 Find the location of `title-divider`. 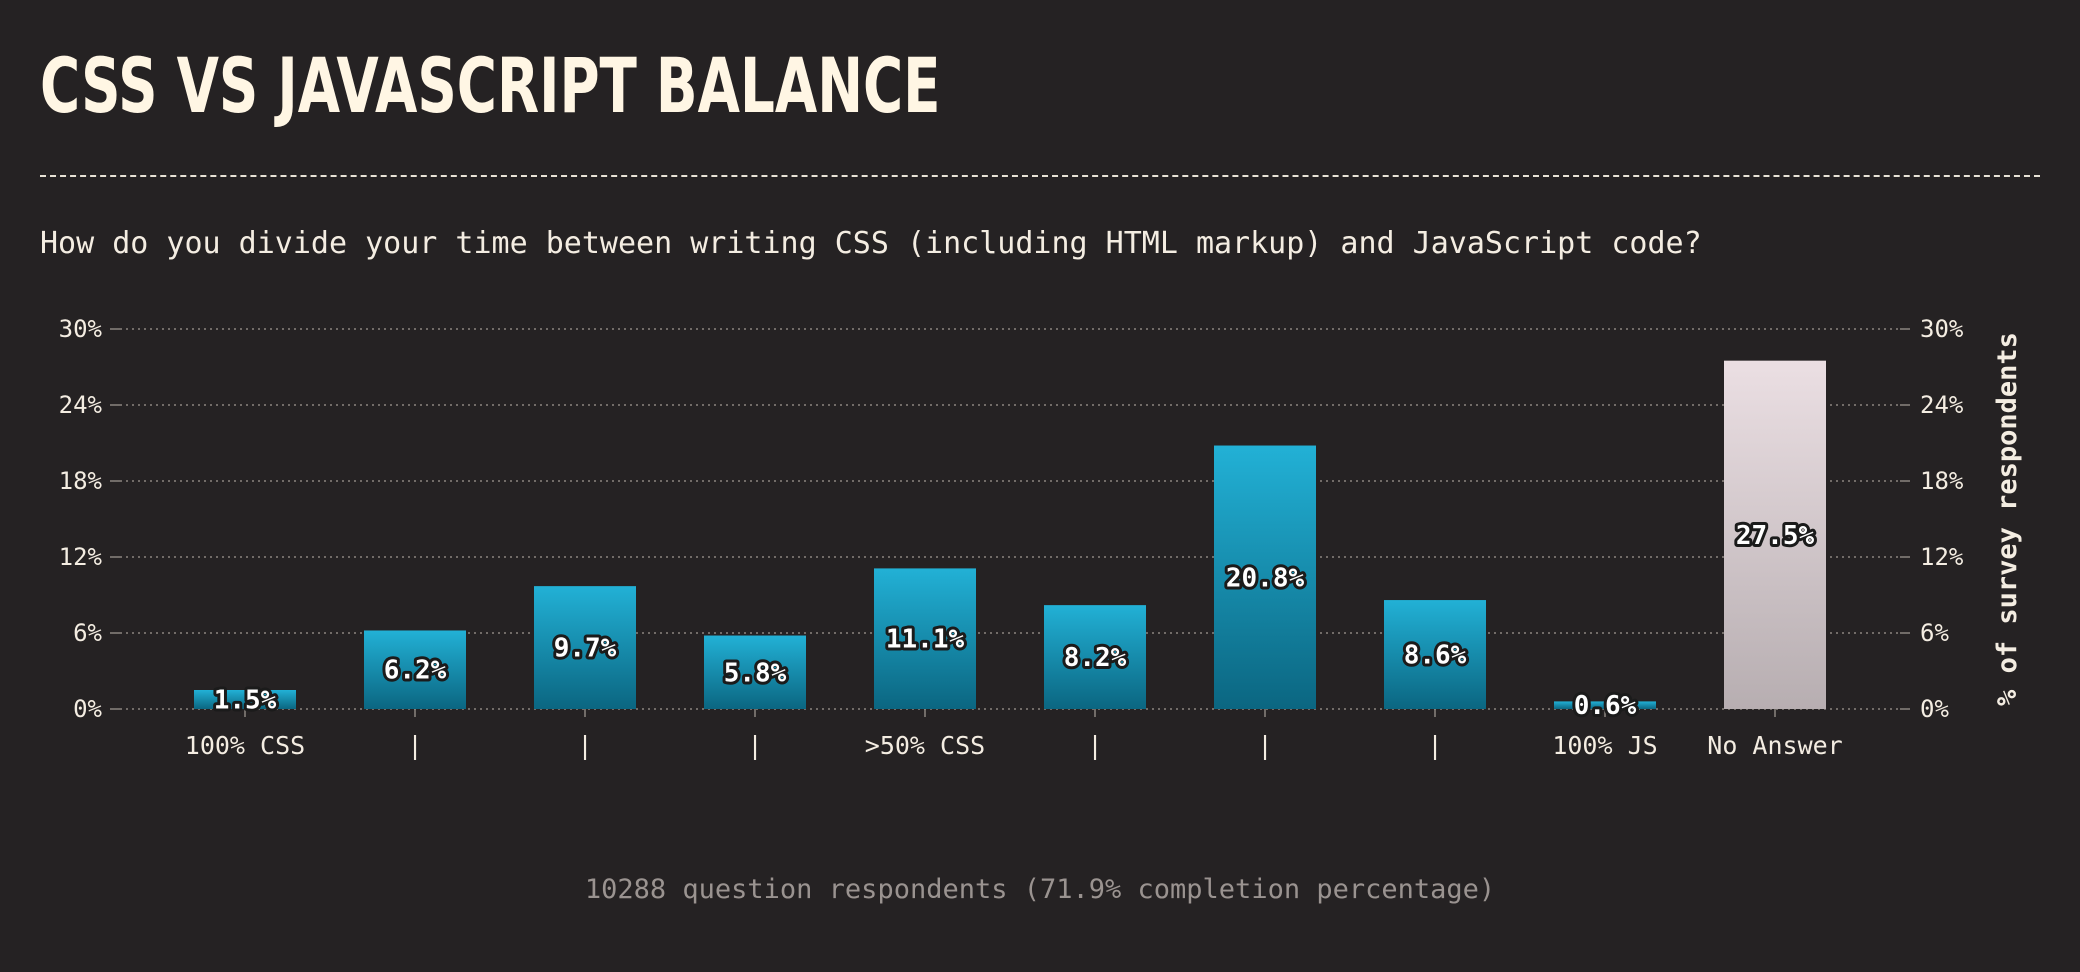

title-divider is located at coordinates (1040, 176).